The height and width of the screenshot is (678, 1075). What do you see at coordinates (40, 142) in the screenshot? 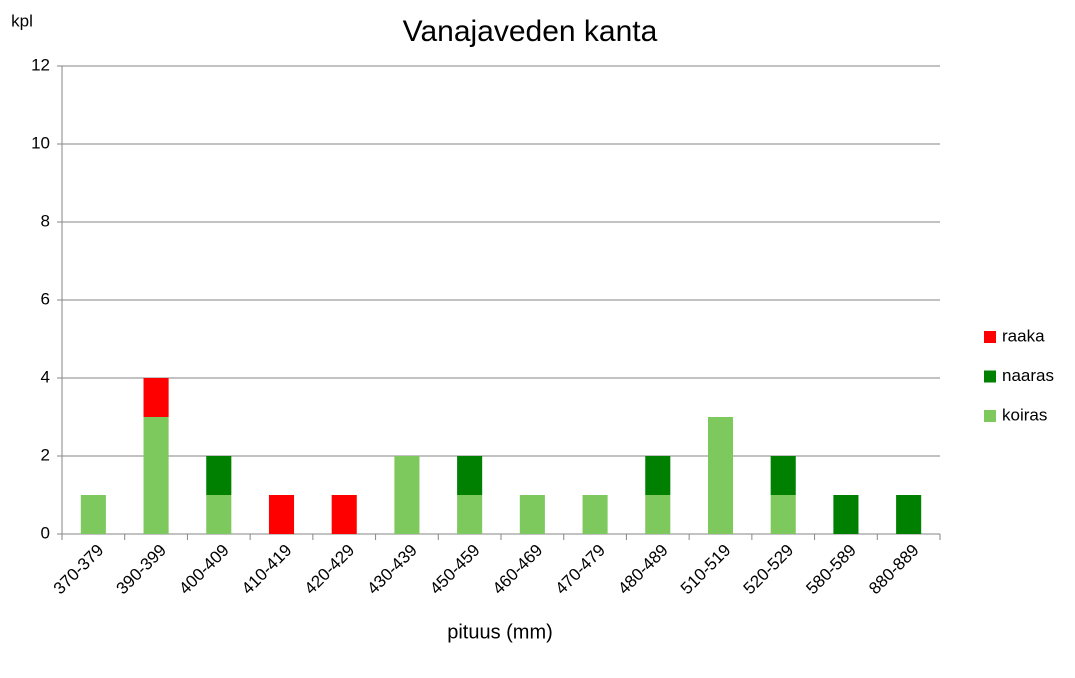
I see `y-tick-label: 10` at bounding box center [40, 142].